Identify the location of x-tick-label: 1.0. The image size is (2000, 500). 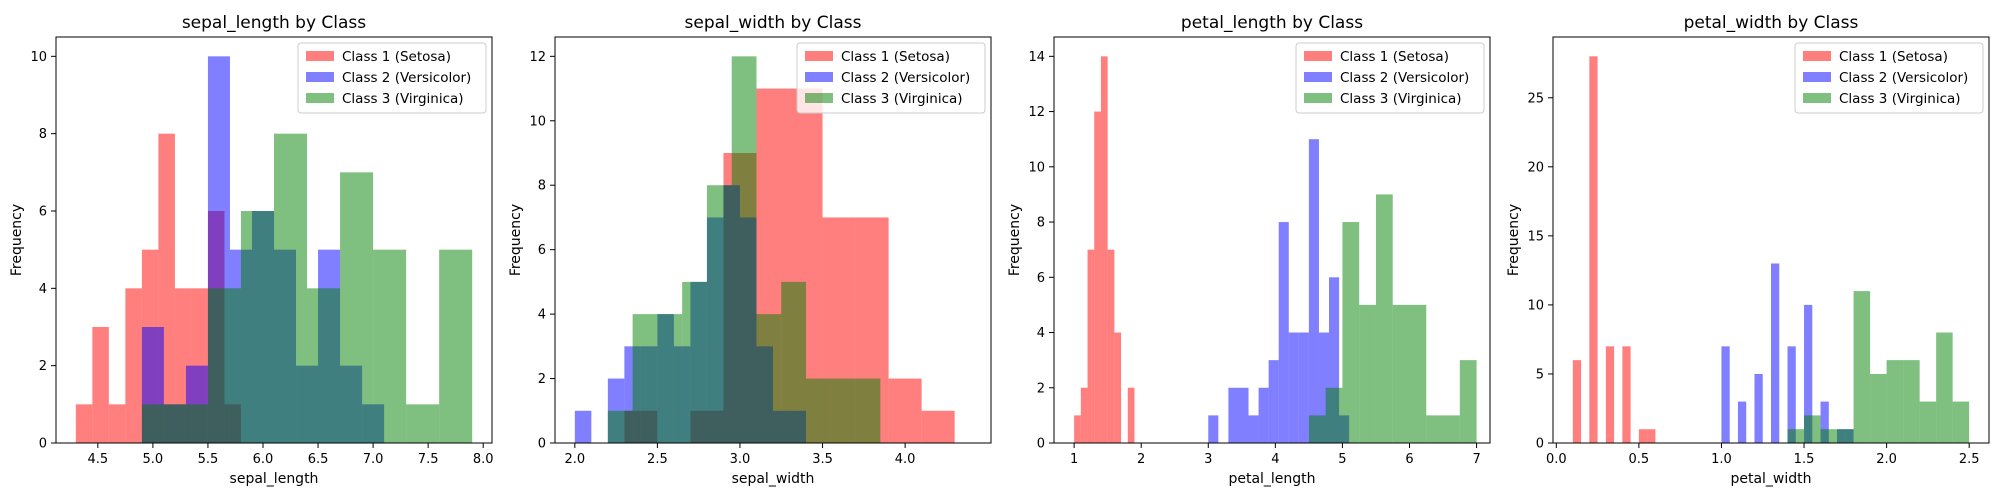
(1721, 459).